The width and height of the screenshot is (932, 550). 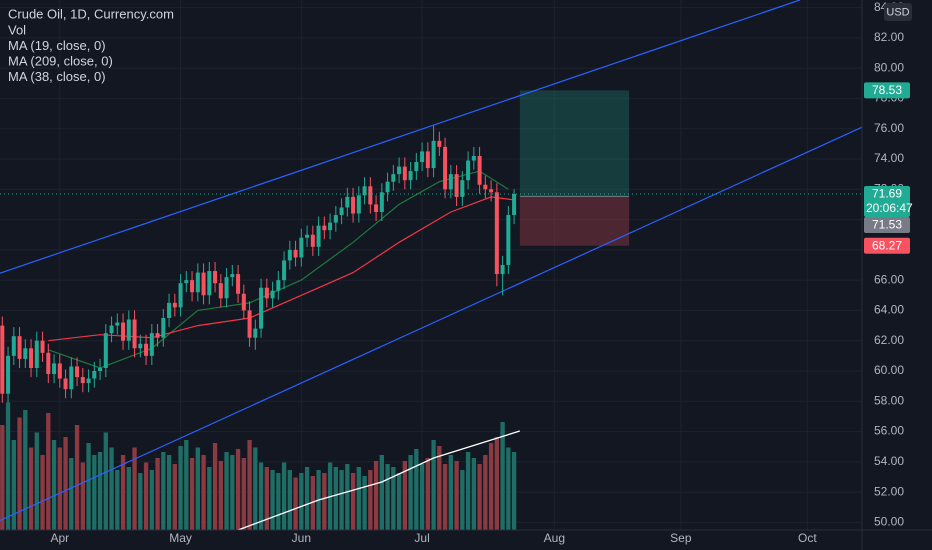 What do you see at coordinates (574, 143) in the screenshot?
I see `take-profit-zone` at bounding box center [574, 143].